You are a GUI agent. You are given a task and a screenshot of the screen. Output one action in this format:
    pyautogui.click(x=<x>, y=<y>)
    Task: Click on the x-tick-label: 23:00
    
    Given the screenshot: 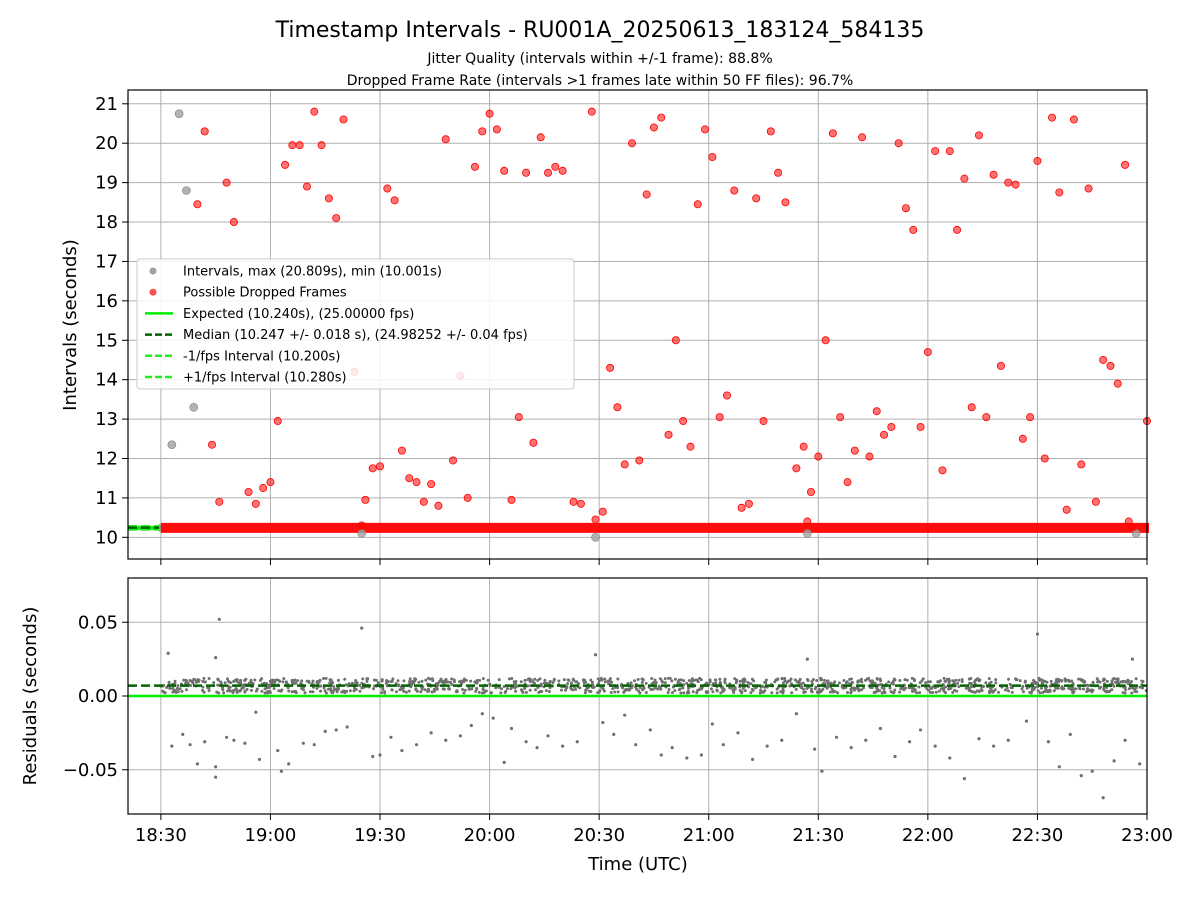 What is the action you would take?
    pyautogui.click(x=1147, y=835)
    